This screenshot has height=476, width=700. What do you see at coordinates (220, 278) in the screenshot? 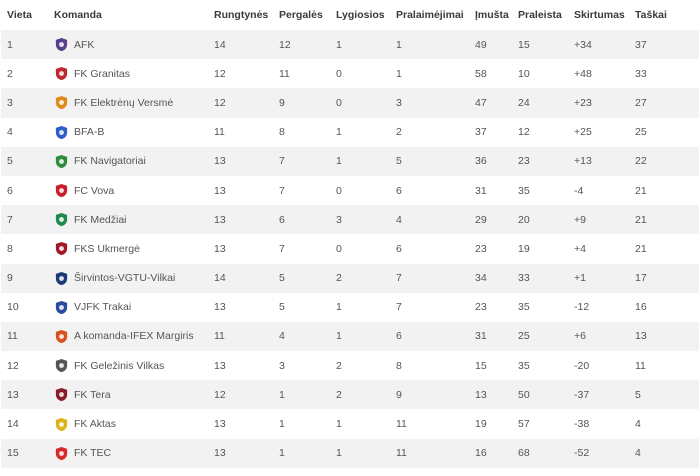
I see `played-cell: 14` at bounding box center [220, 278].